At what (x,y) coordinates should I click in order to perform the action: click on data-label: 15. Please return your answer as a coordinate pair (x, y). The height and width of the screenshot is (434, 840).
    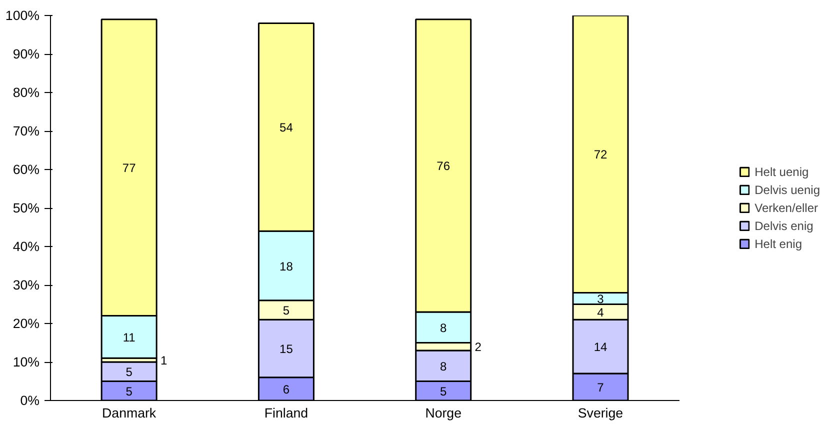
    Looking at the image, I should click on (287, 349).